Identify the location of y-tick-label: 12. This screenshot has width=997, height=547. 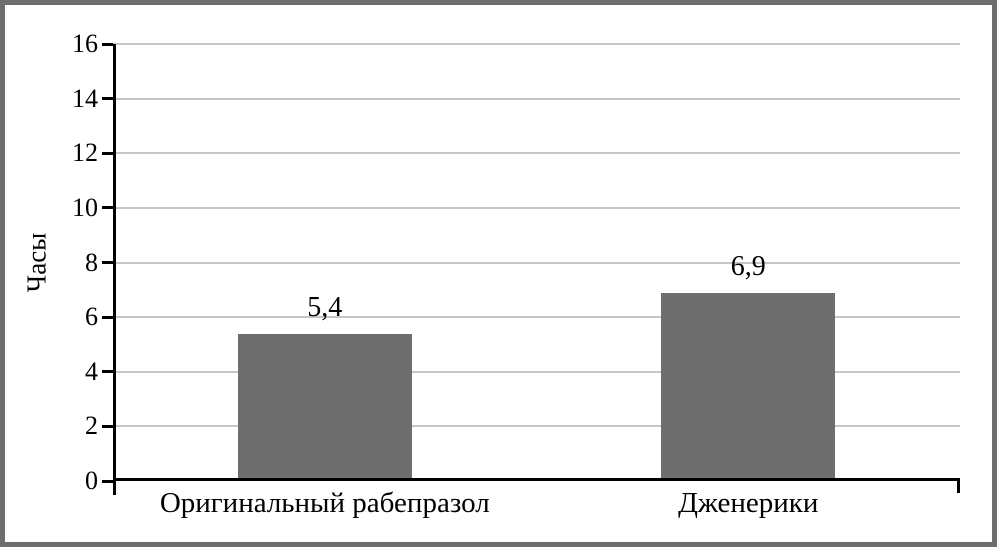
(85, 153).